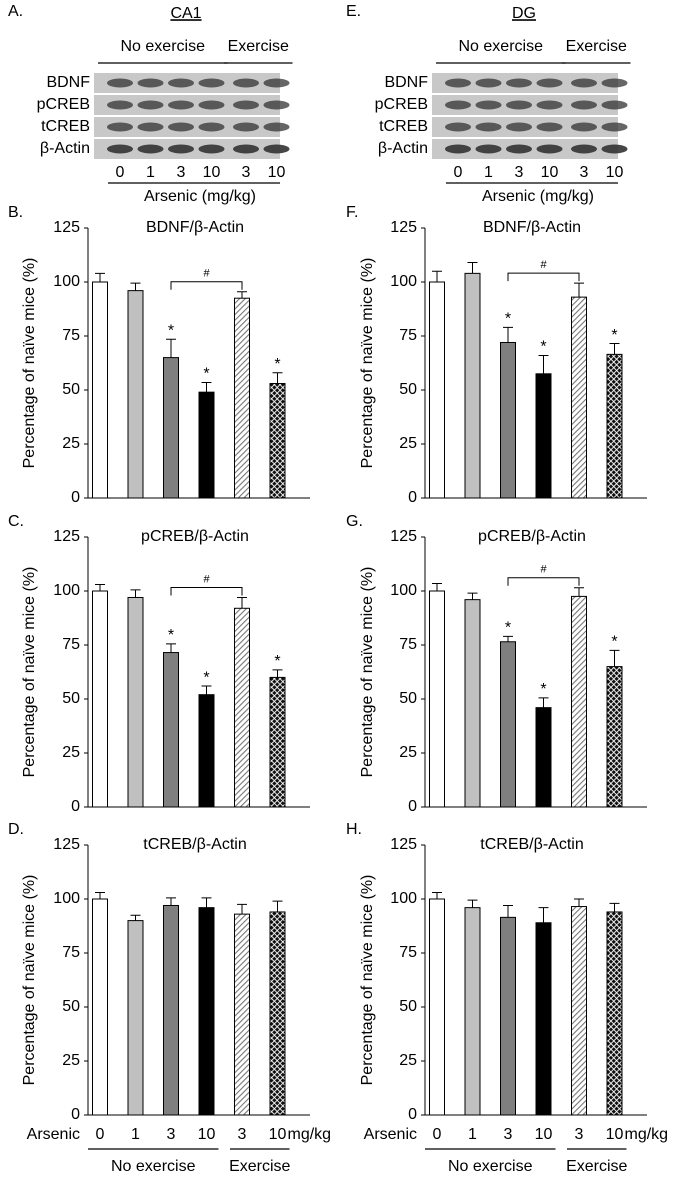 Image resolution: width=690 pixels, height=1200 pixels. Describe the element at coordinates (15, 212) in the screenshot. I see `panel-label: B.` at that location.